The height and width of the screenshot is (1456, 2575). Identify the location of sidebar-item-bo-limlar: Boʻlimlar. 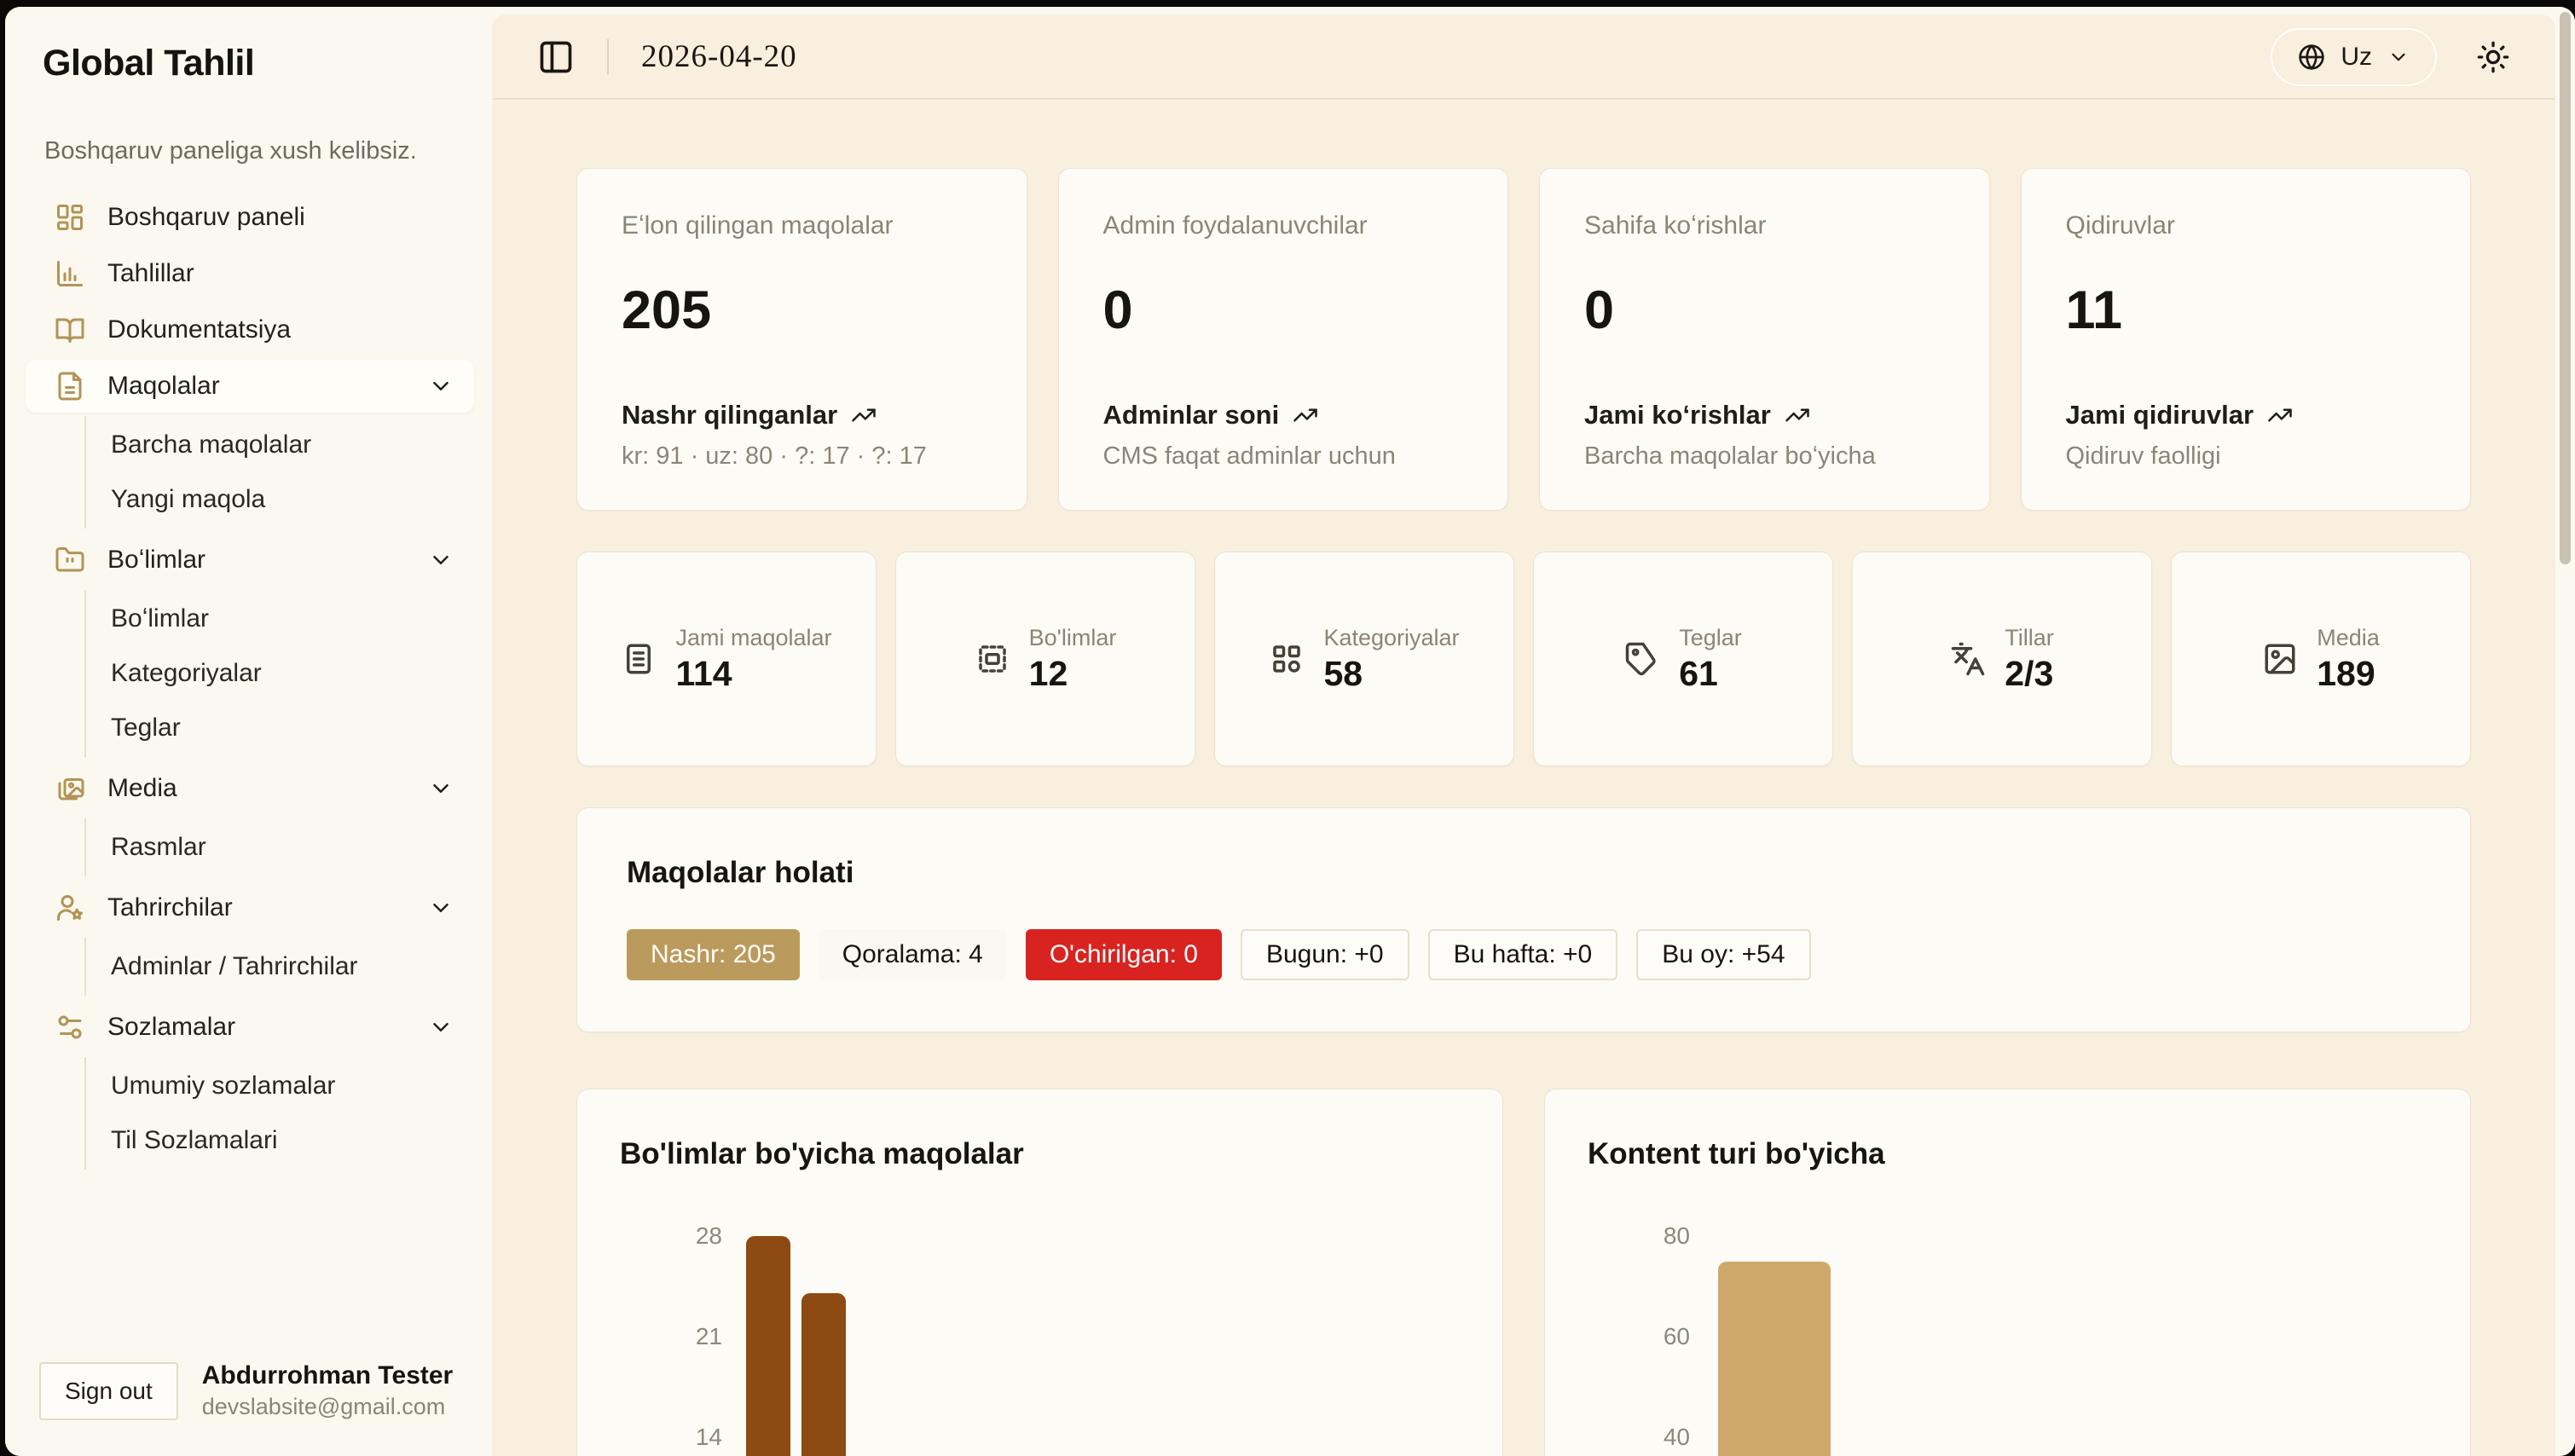
(250, 560).